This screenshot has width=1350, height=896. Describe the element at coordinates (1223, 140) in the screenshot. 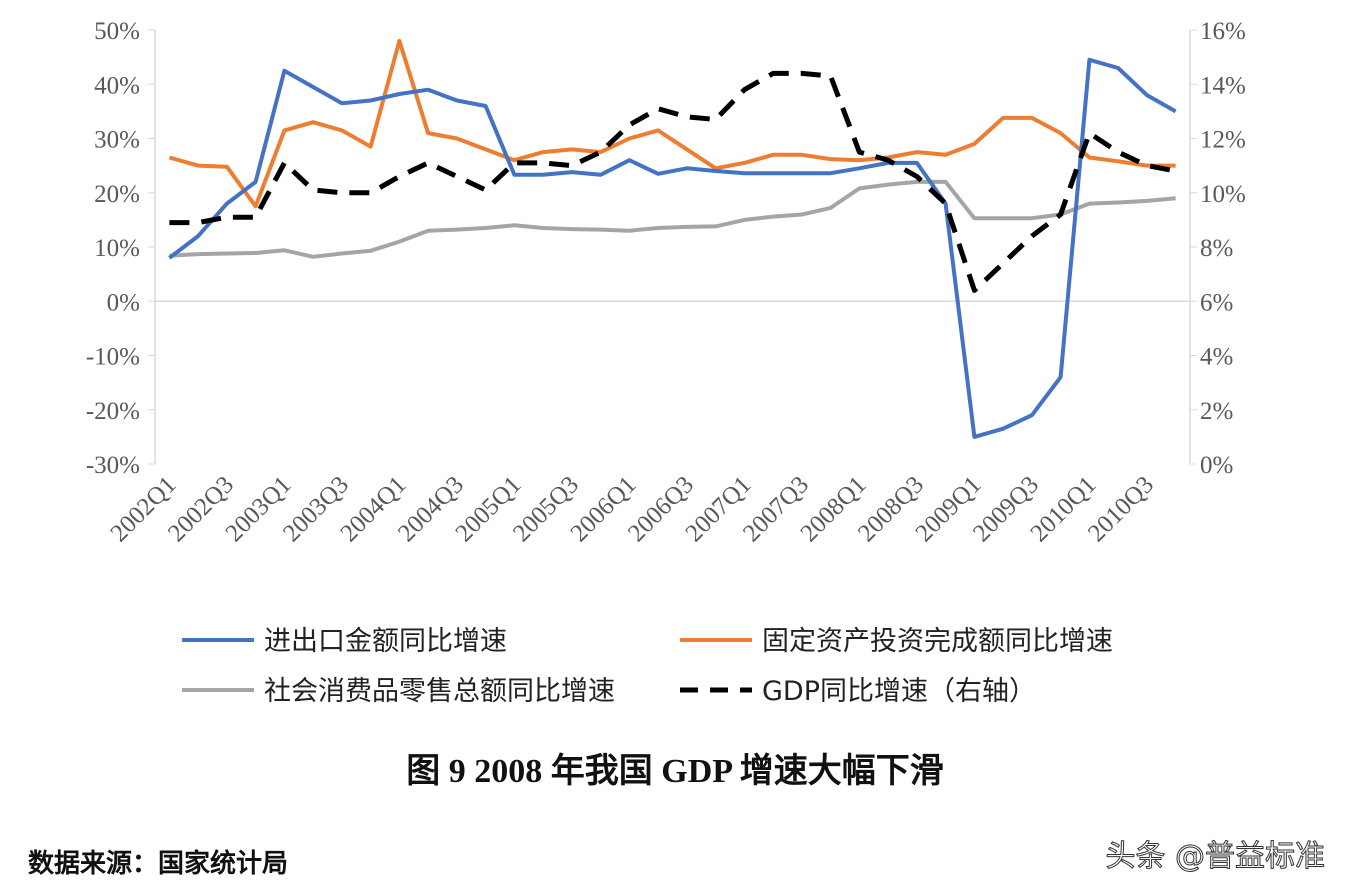

I see `right-tick-label: 12%` at that location.